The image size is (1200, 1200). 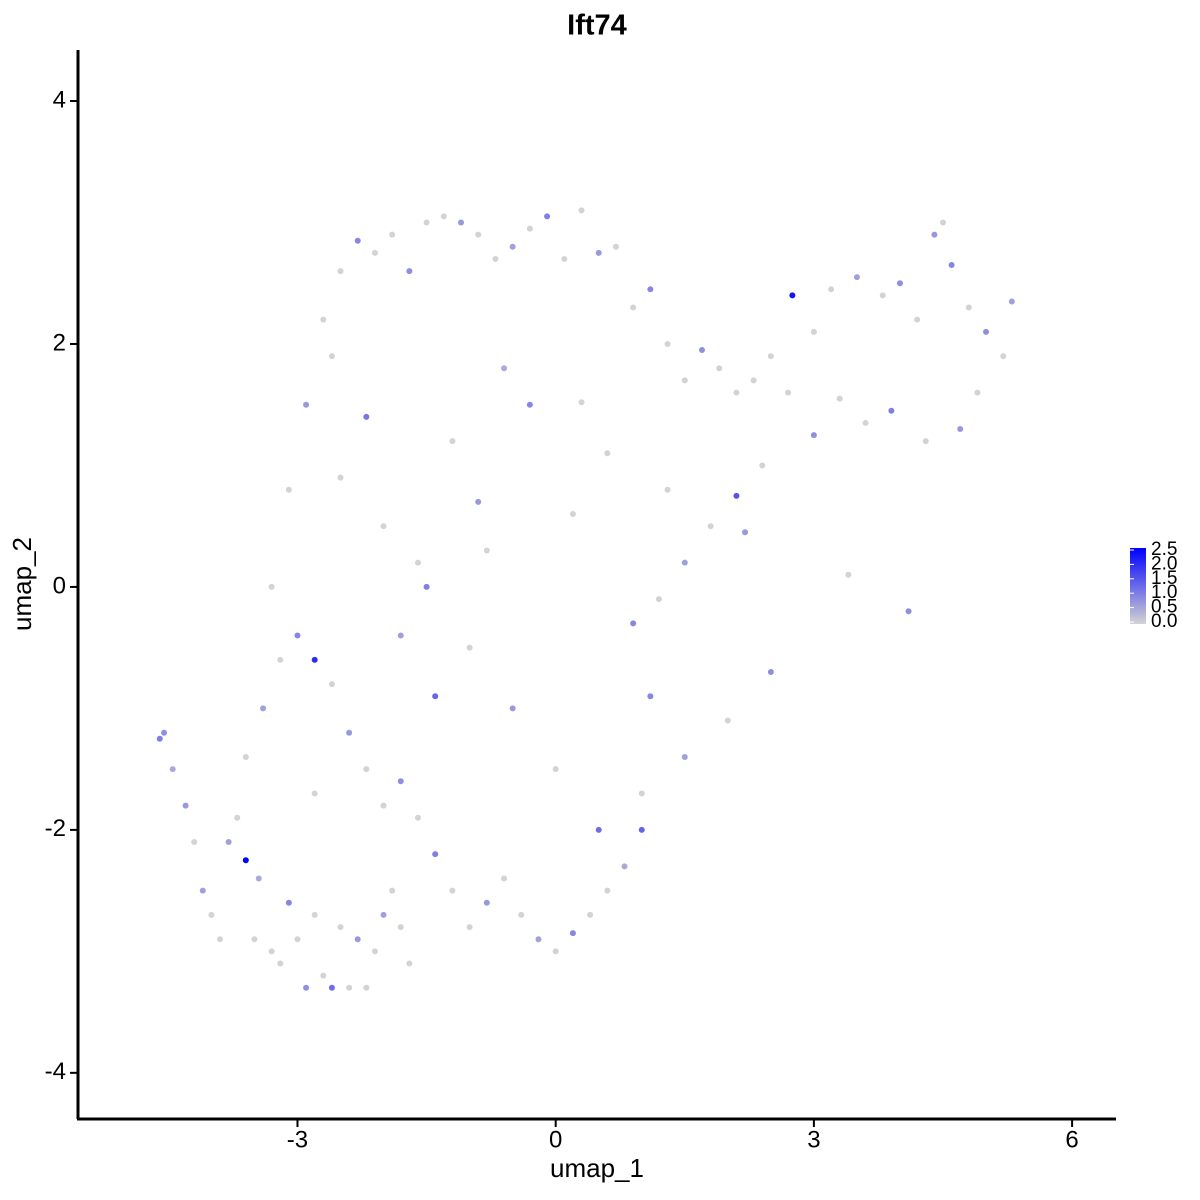 I want to click on x-axis-title: umap_1, so click(x=597, y=1168).